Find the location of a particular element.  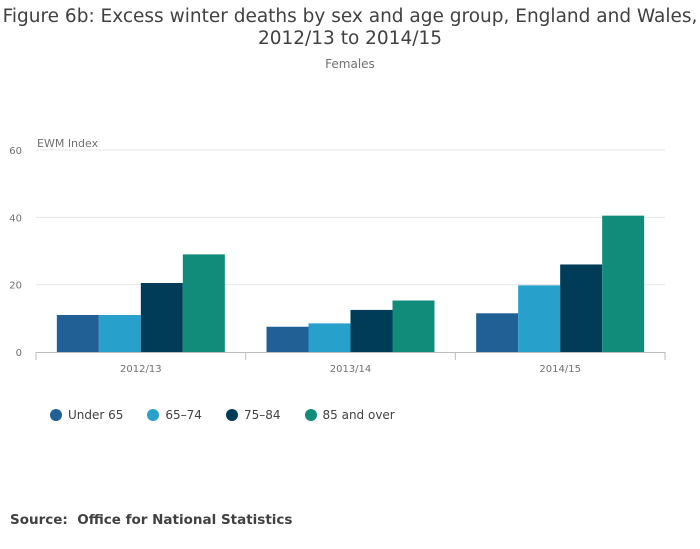

chart-legend: Under 65 65–74 75–84 85 and over is located at coordinates (222, 415).